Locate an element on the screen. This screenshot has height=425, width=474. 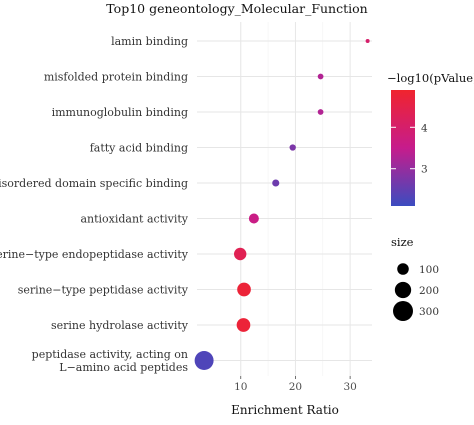
color-bar-label-1: 4 is located at coordinates (424, 128).